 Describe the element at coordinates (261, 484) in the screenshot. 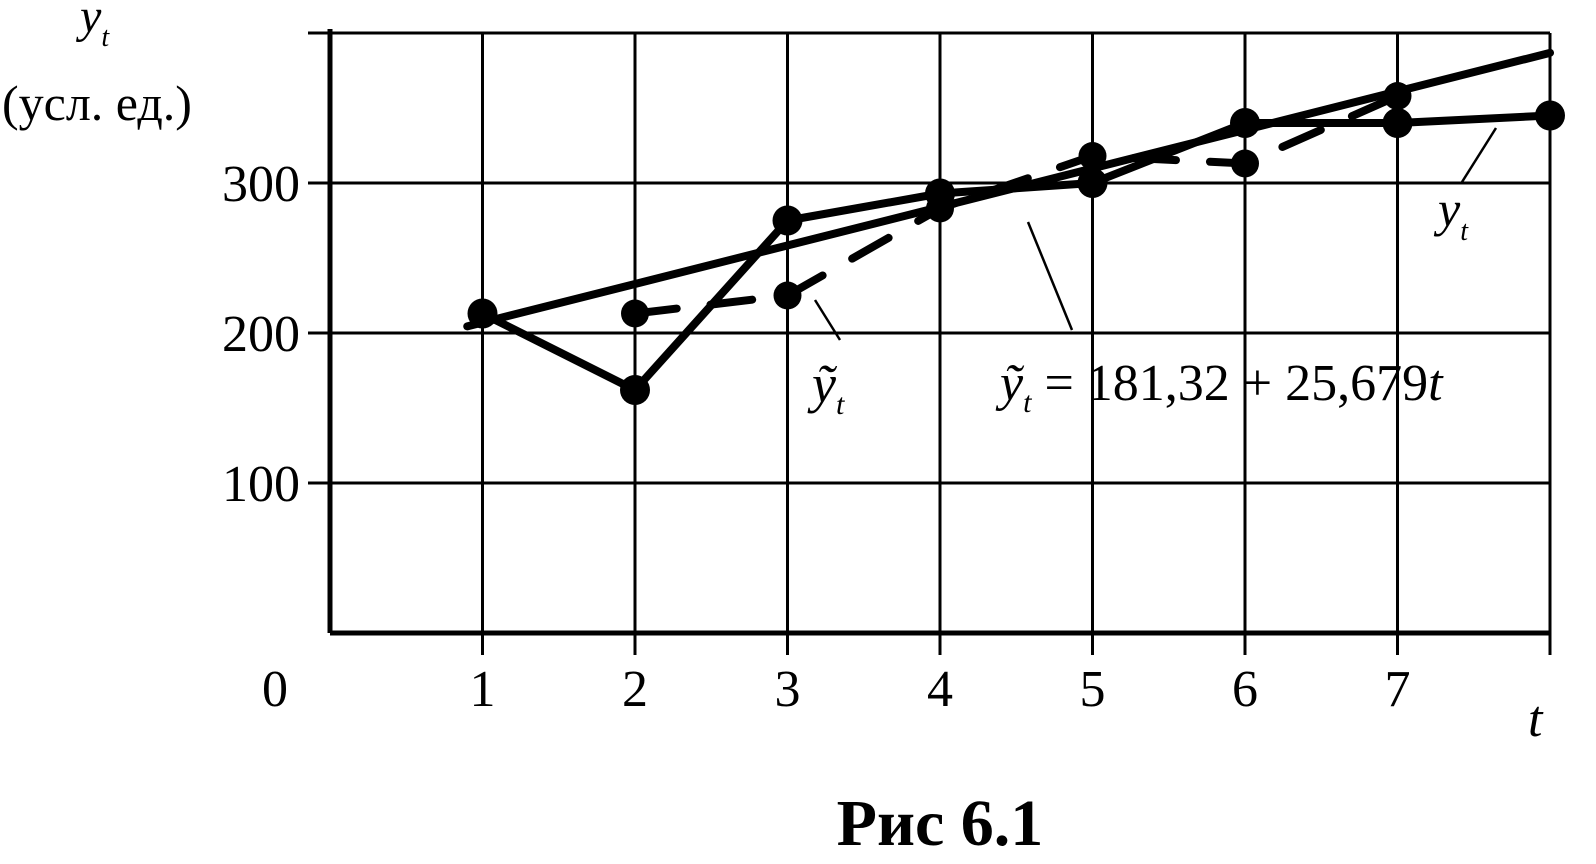

I see `y-tick-label: 100` at that location.